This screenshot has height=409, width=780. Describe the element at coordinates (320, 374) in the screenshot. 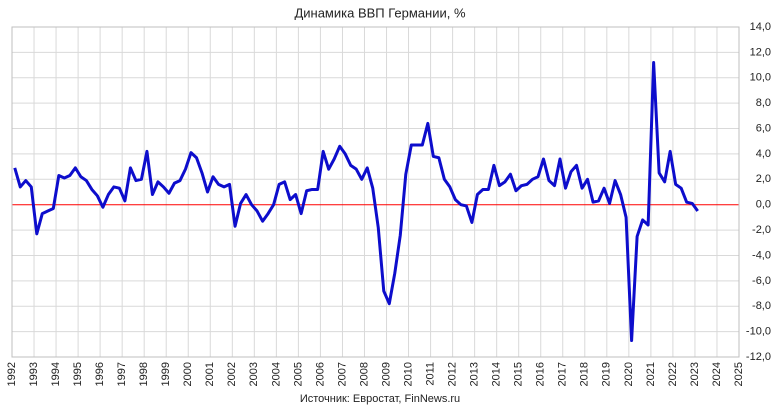

I see `x-tick-label: 2006` at that location.